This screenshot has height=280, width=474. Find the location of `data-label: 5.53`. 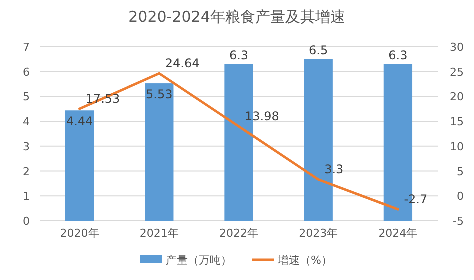

data-label: 5.53 is located at coordinates (159, 95).